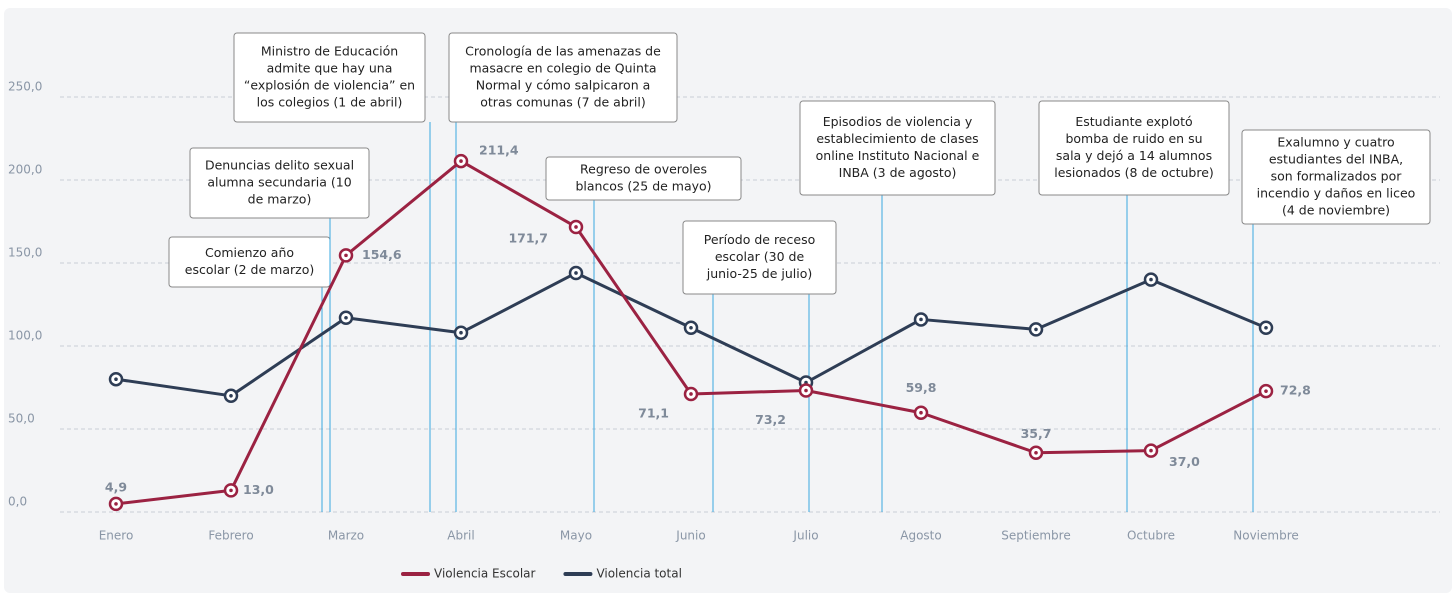 The width and height of the screenshot is (1456, 597). What do you see at coordinates (562, 102) in the screenshot?
I see `annotation-text: otras comunas (7 de abril)` at bounding box center [562, 102].